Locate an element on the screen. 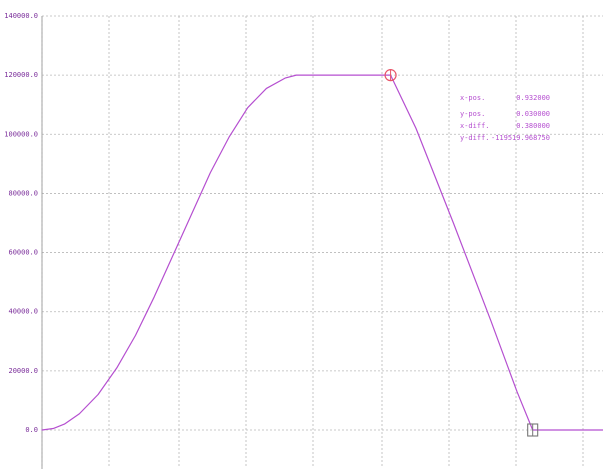  y-tick-label: 100000.0 is located at coordinates (21, 134).